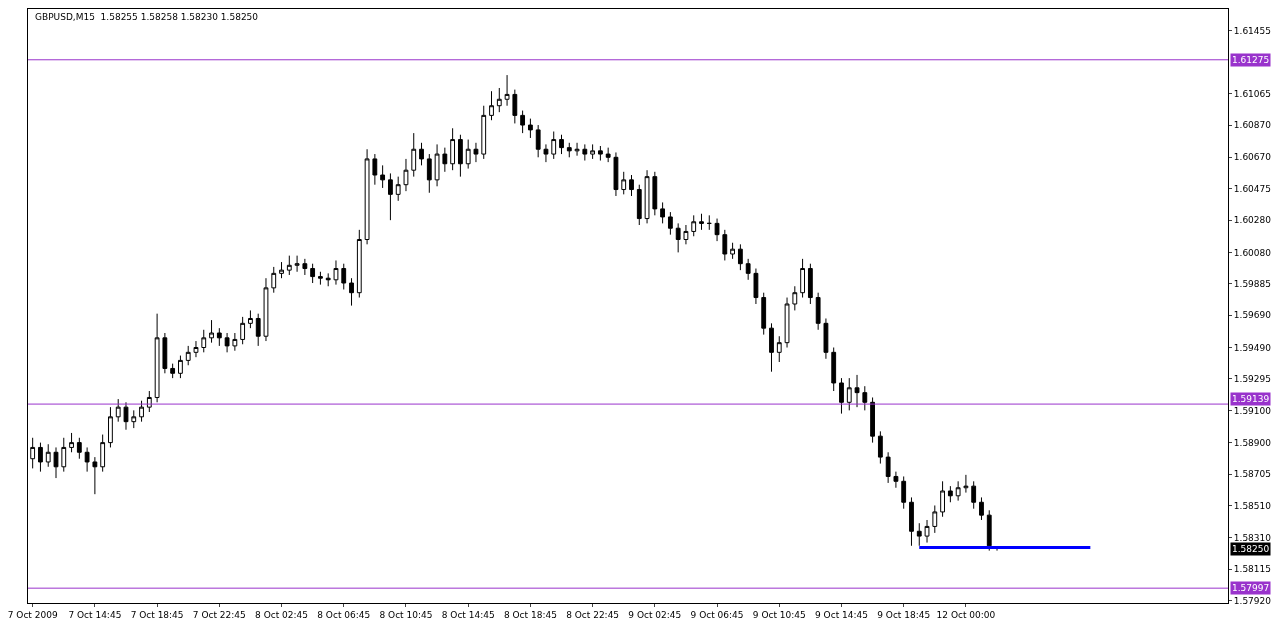 Image resolution: width=1279 pixels, height=628 pixels. I want to click on y-tick-label: 1.58510, so click(1252, 505).